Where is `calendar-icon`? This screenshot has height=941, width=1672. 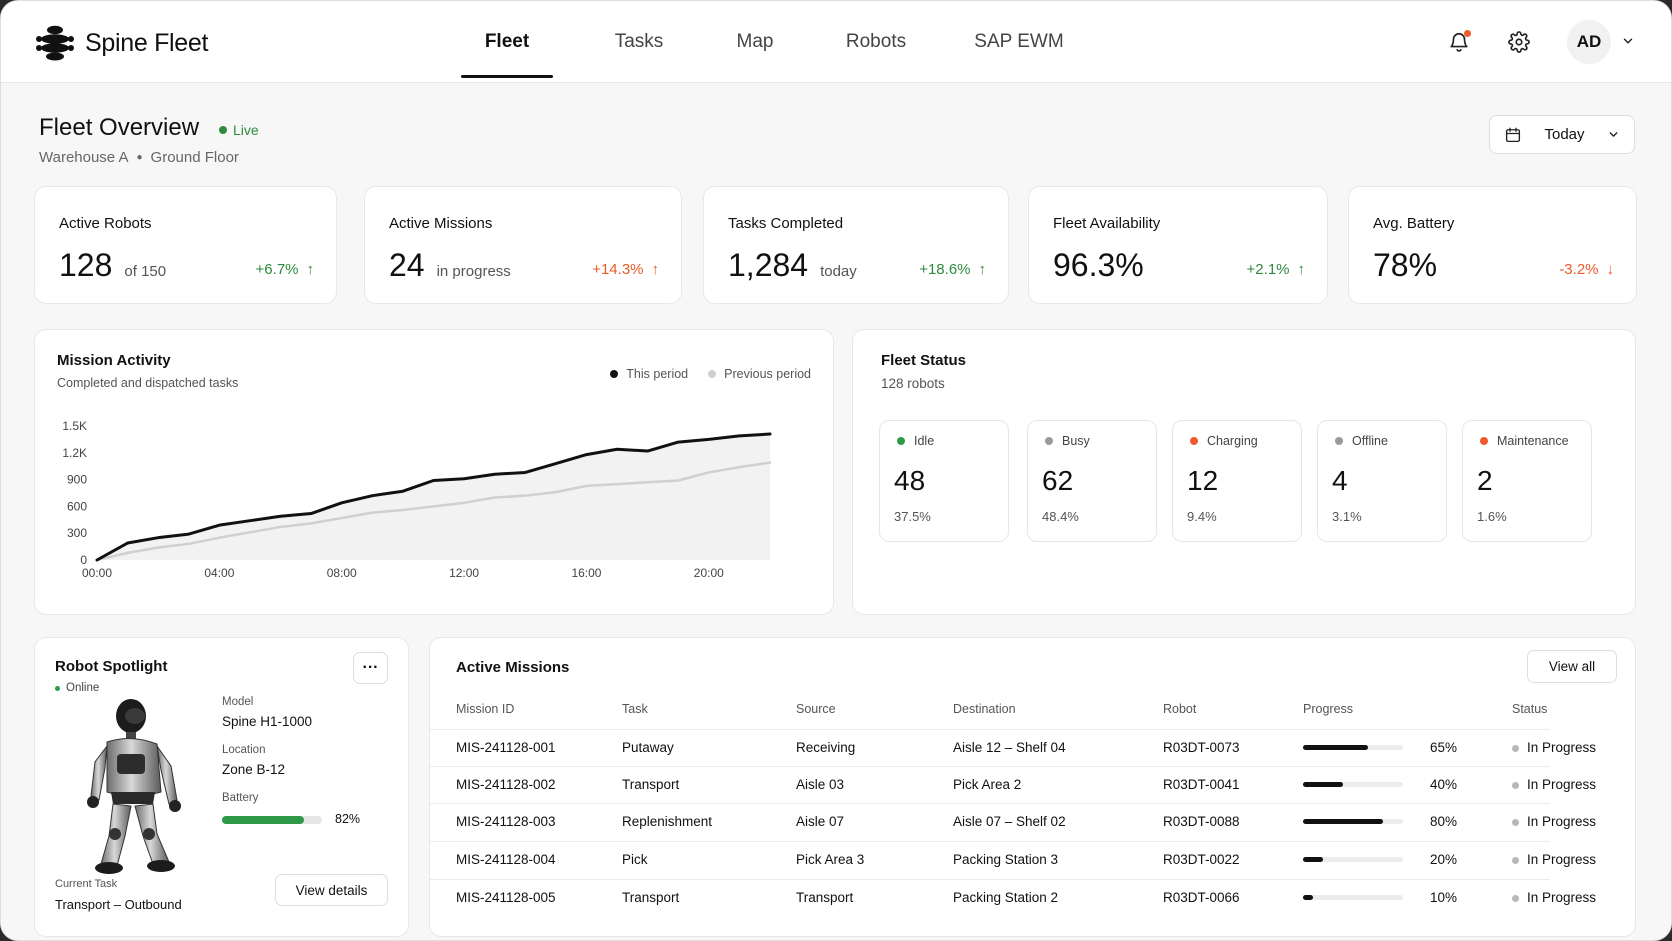
calendar-icon is located at coordinates (1513, 134).